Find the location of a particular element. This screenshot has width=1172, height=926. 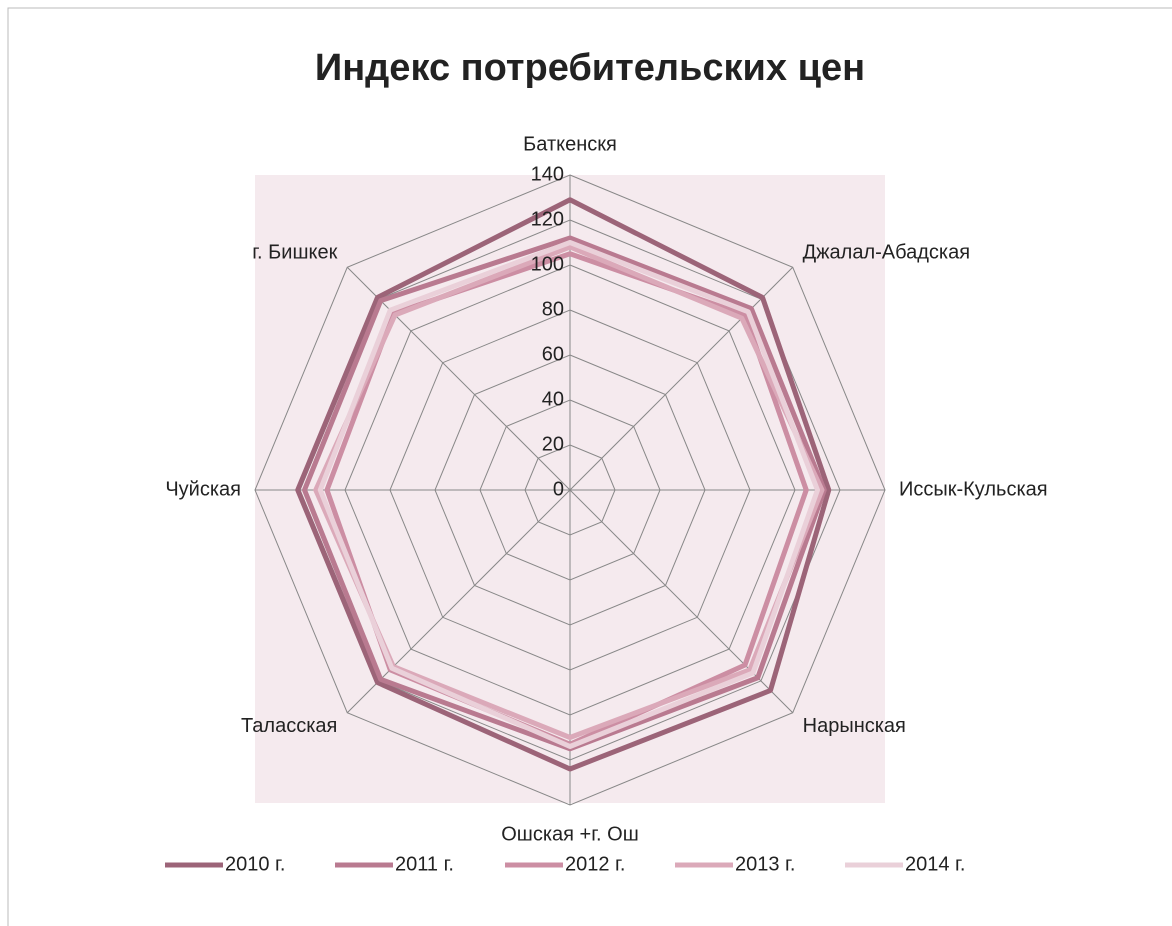

category-label: г. Бишкек is located at coordinates (294, 252).